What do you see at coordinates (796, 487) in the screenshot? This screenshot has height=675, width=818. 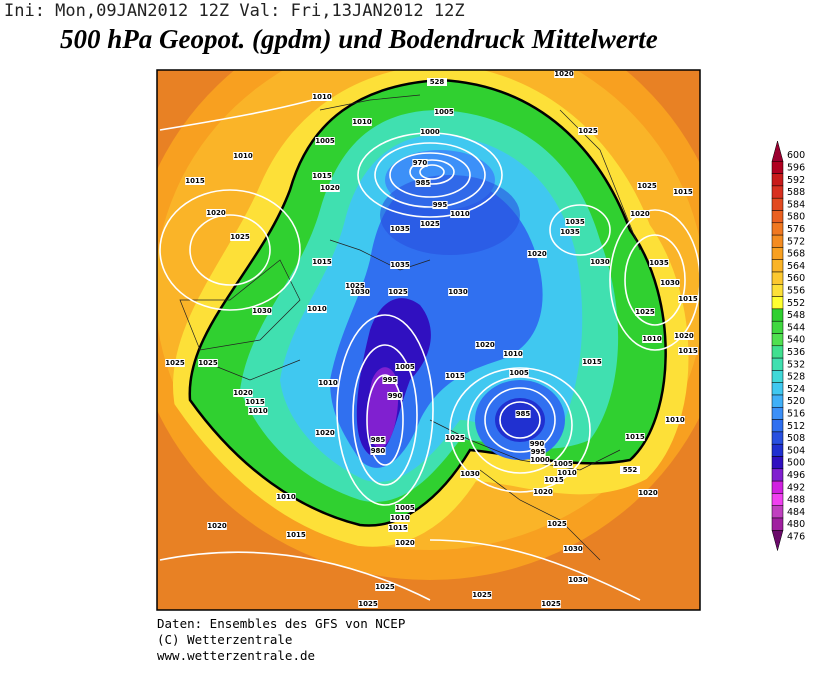 I see `colorbar-label: 492` at bounding box center [796, 487].